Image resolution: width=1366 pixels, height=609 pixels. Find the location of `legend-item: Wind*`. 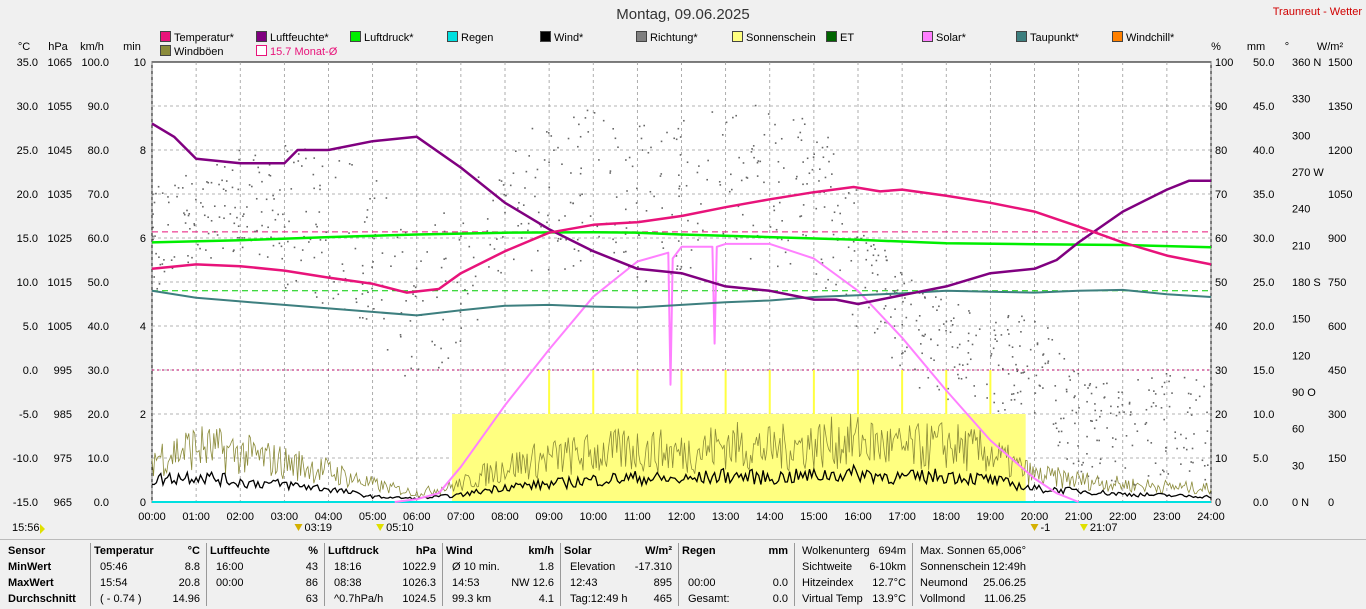

legend-item: Wind* is located at coordinates (561, 38).